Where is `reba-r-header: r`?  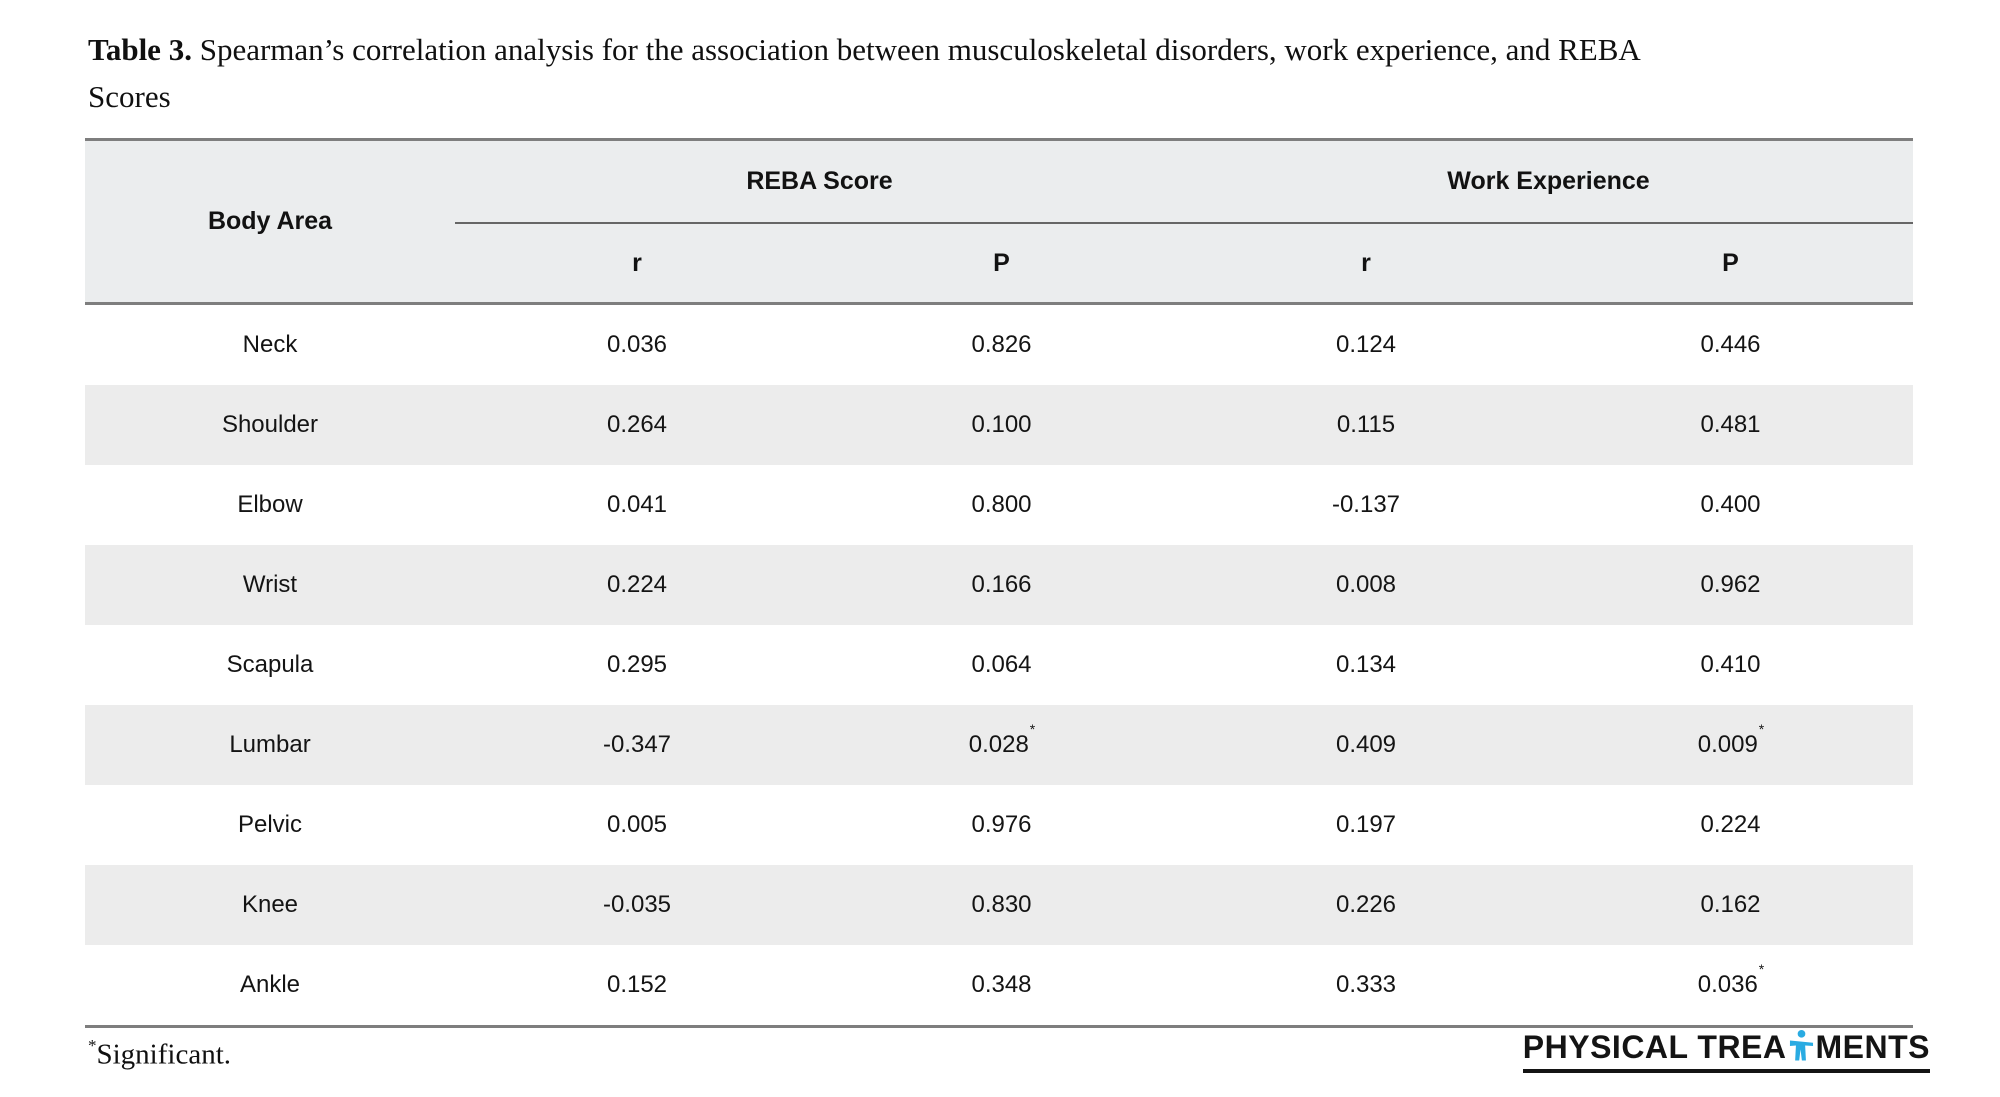 reba-r-header: r is located at coordinates (637, 264).